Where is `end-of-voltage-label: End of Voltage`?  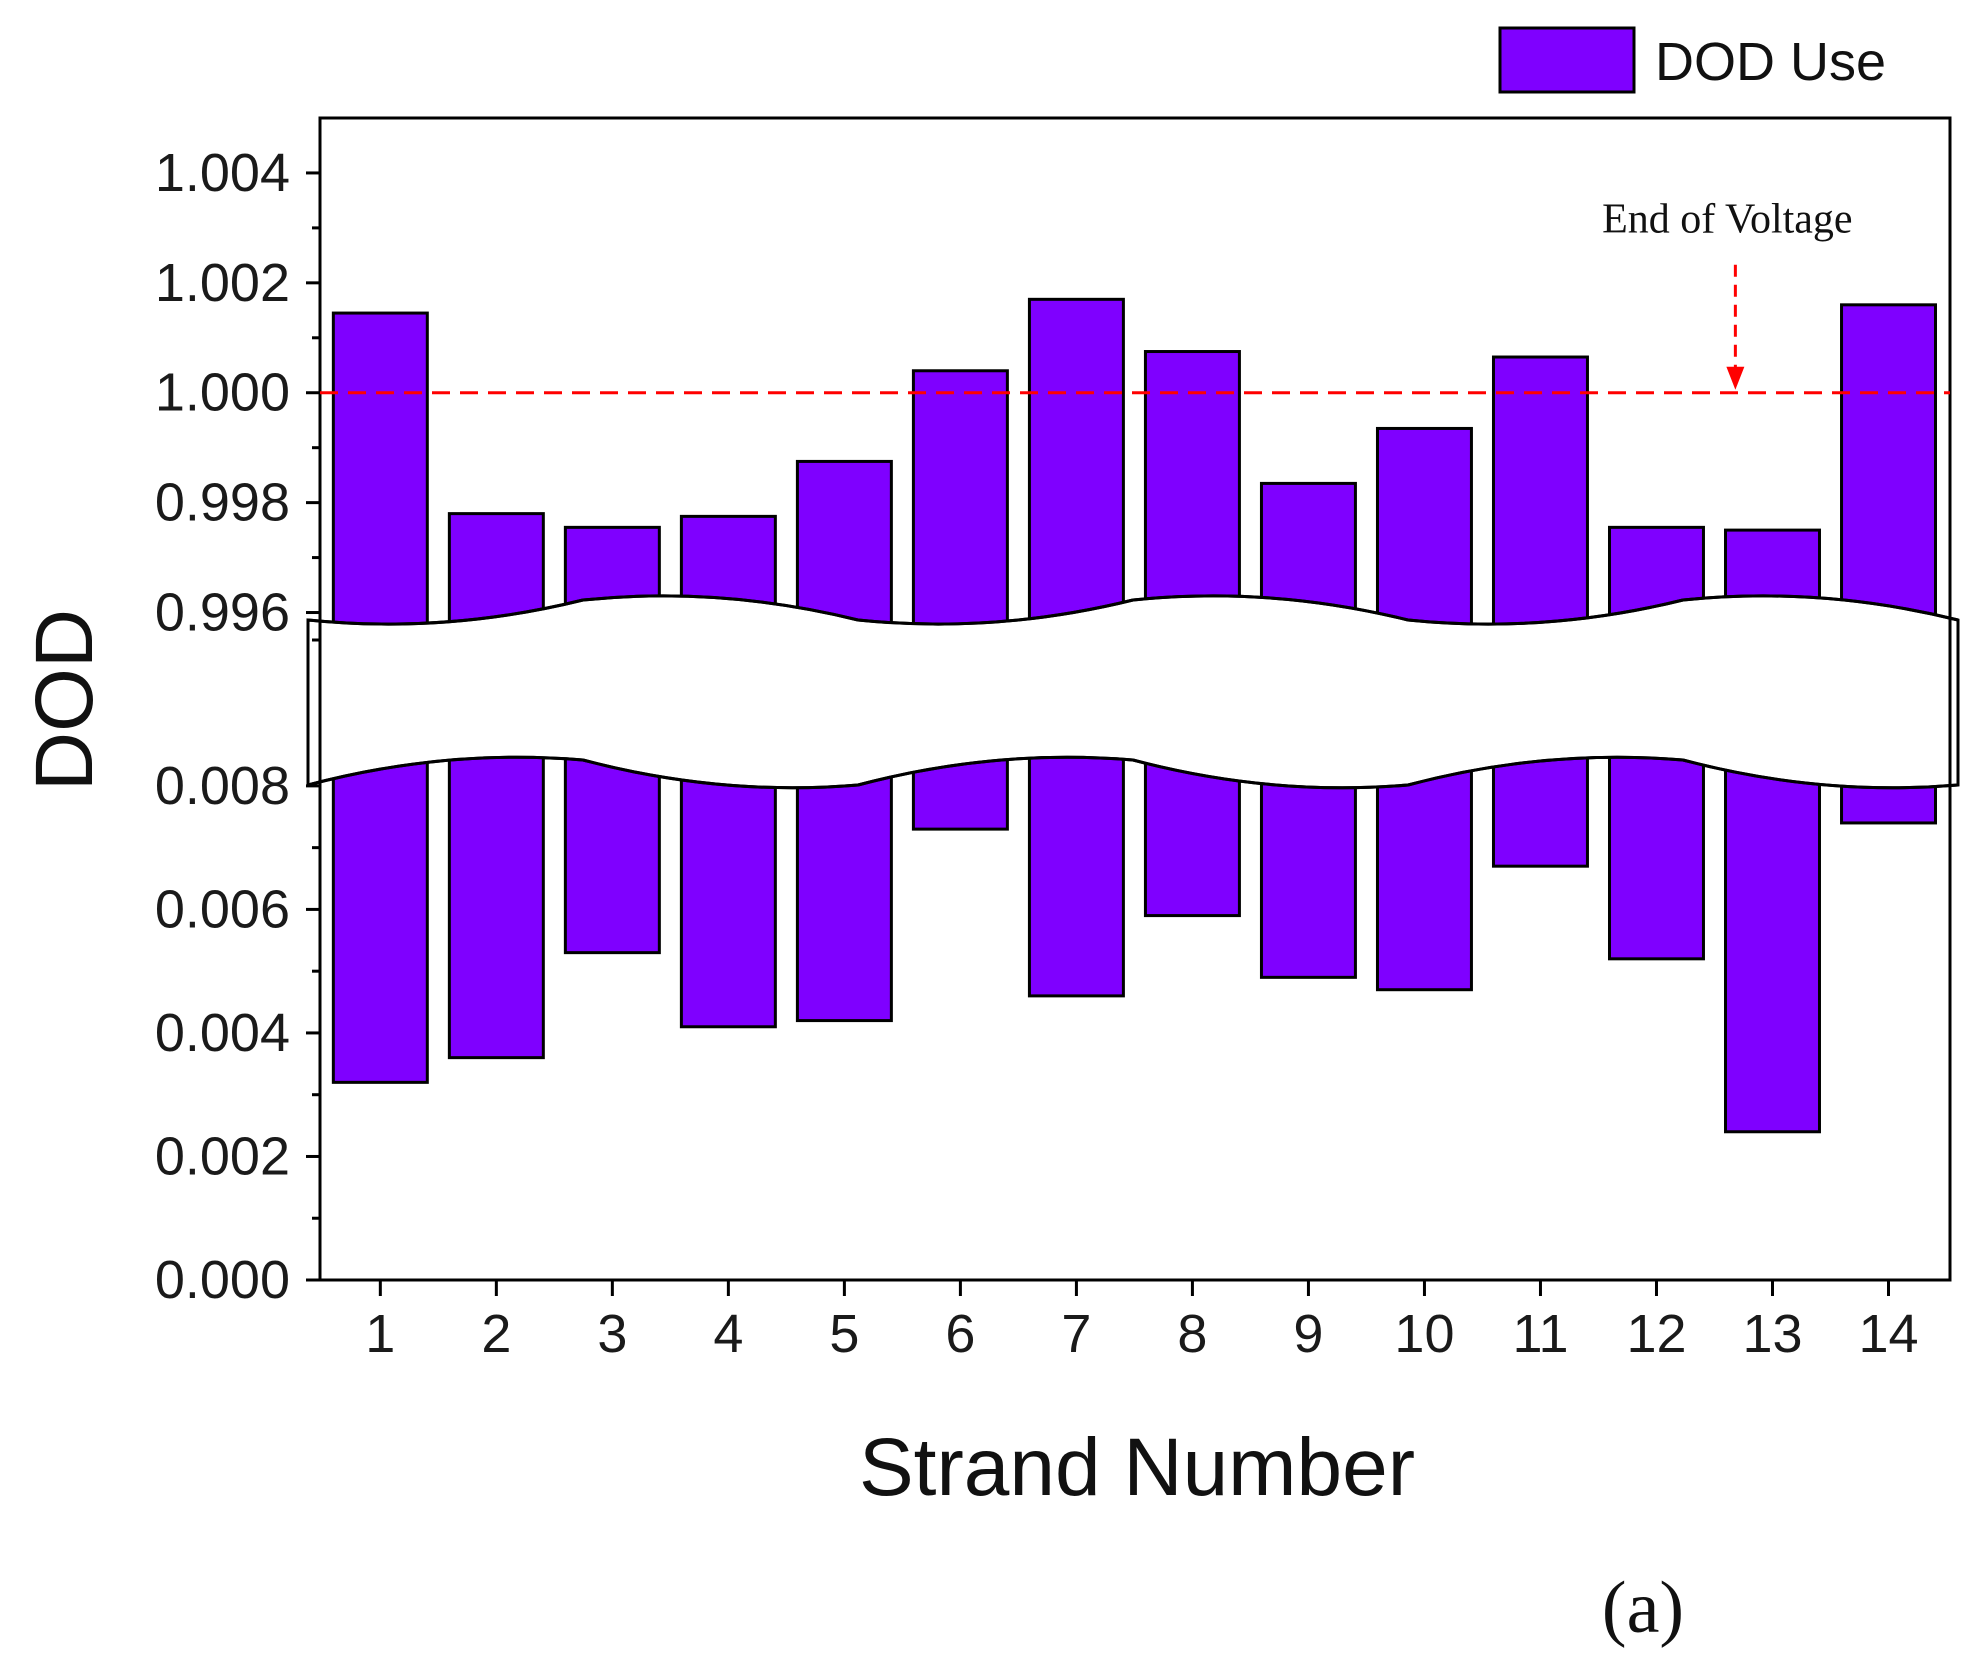
end-of-voltage-label: End of Voltage is located at coordinates (1727, 220).